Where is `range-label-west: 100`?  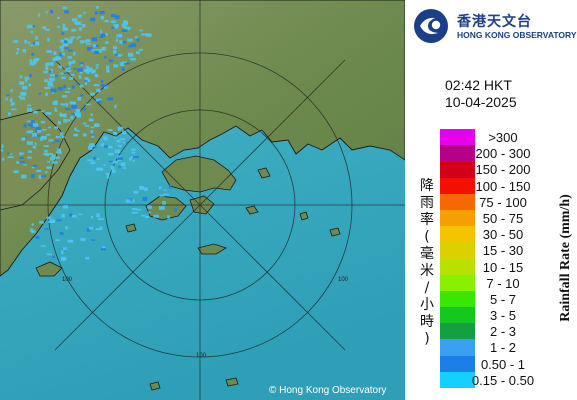 range-label-west: 100 is located at coordinates (67, 280).